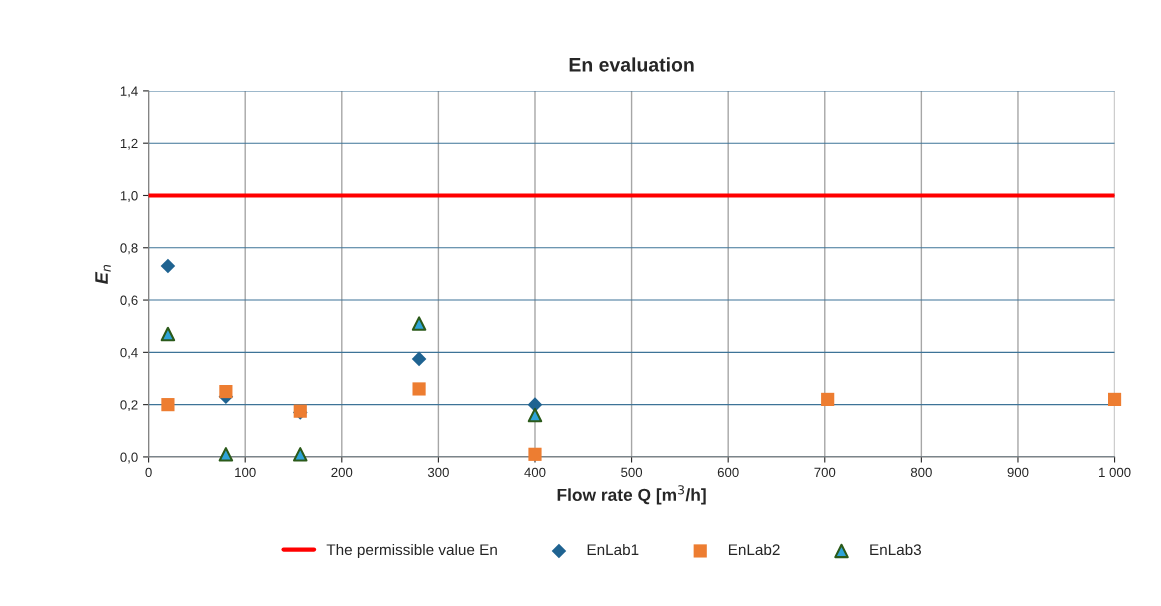  What do you see at coordinates (129, 353) in the screenshot?
I see `y-tick-label: 0,4` at bounding box center [129, 353].